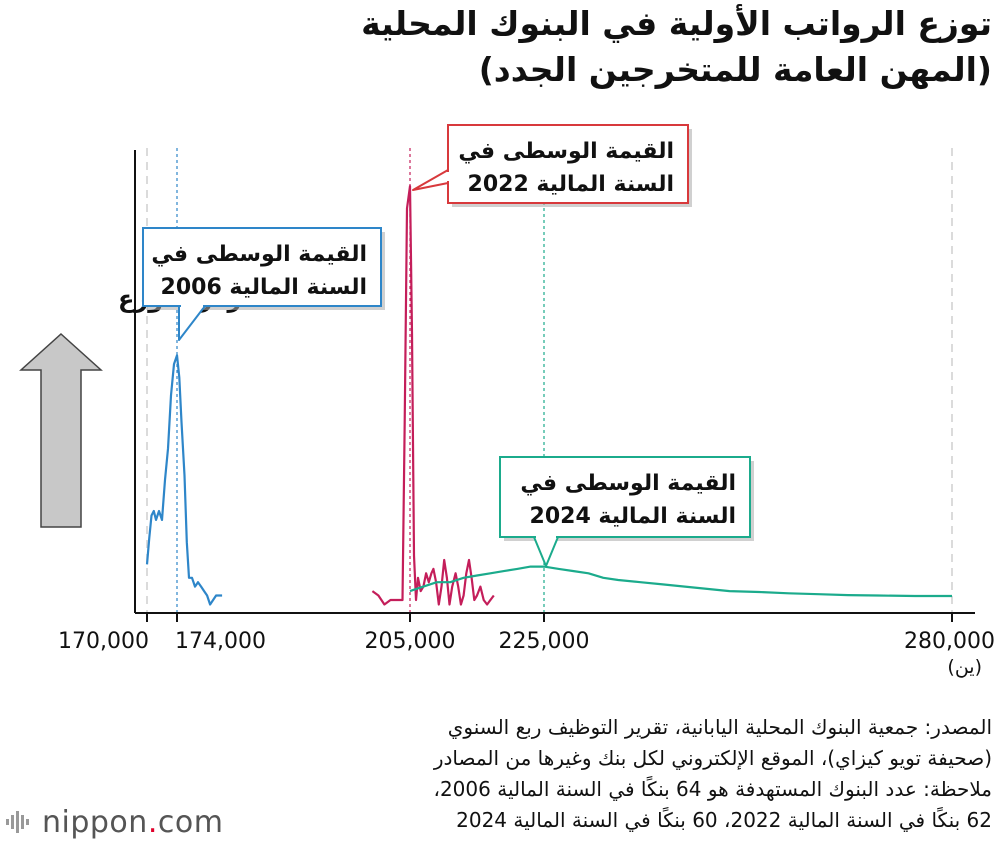 Image resolution: width=1000 pixels, height=844 pixels. What do you see at coordinates (103, 641) in the screenshot?
I see `x-tick-label: 170,000` at bounding box center [103, 641].